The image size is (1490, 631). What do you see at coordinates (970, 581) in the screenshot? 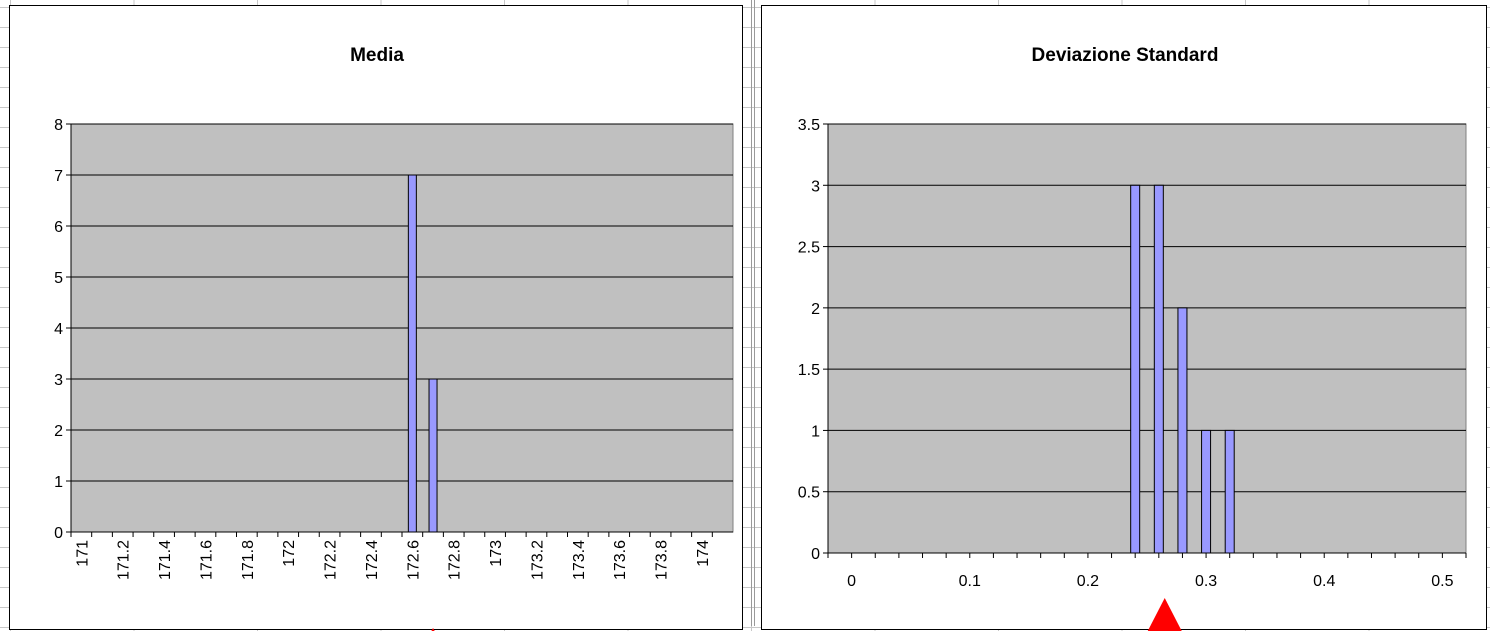
I see `x-tick-label: 0.1` at bounding box center [970, 581].